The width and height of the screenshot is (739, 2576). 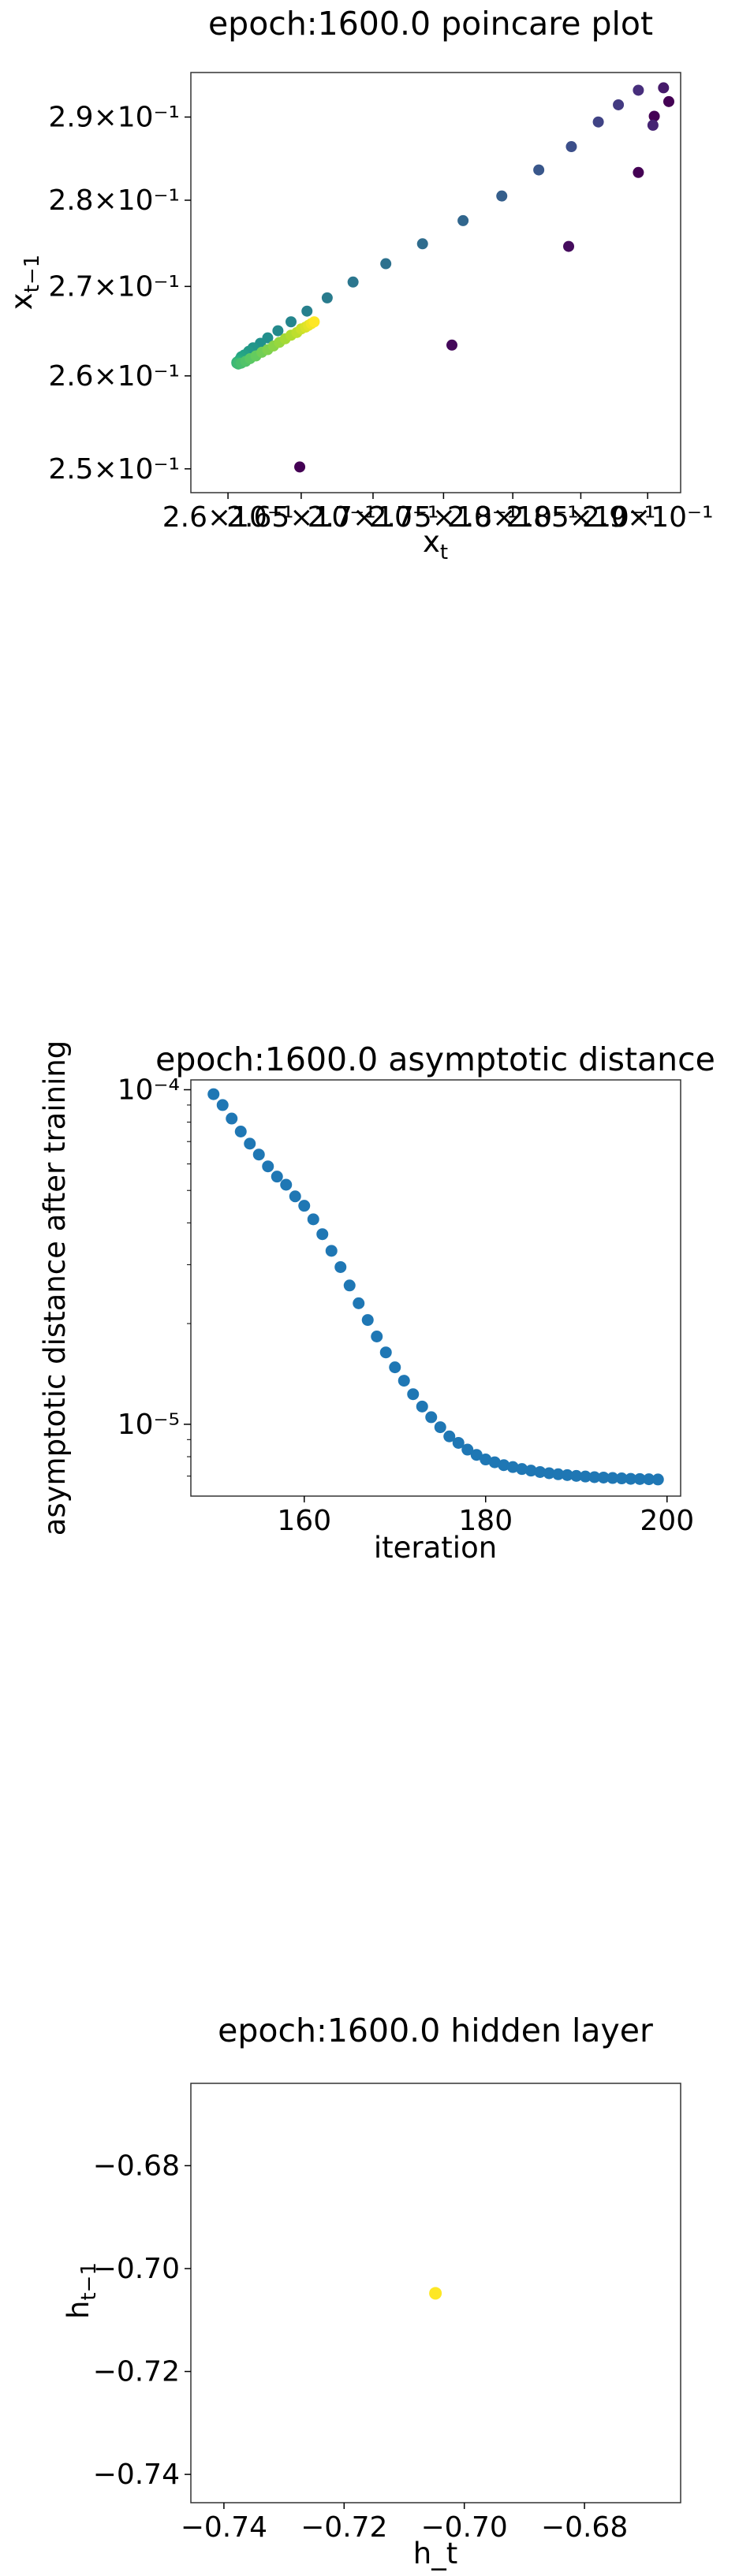 I want to click on hidden-layer-x-tick-label: −0.70, so click(x=464, y=2527).